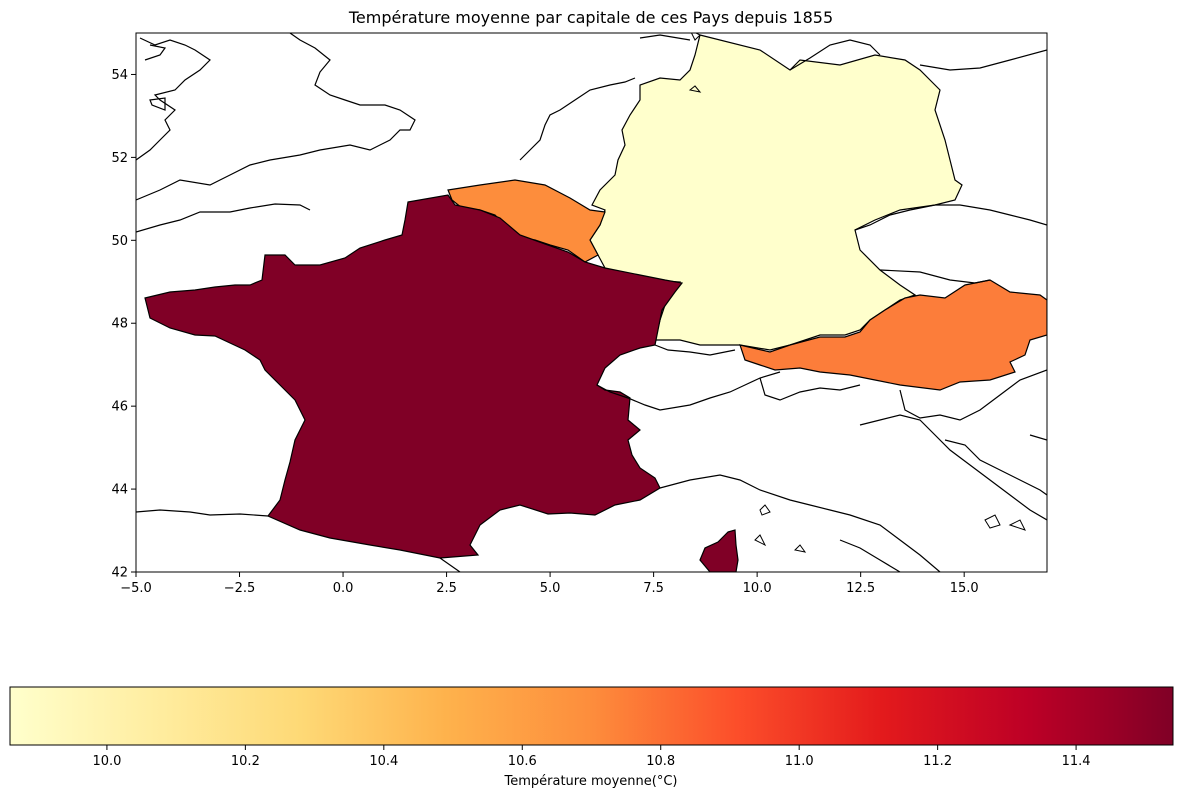  What do you see at coordinates (550, 588) in the screenshot?
I see `x-tick-label: 5.0` at bounding box center [550, 588].